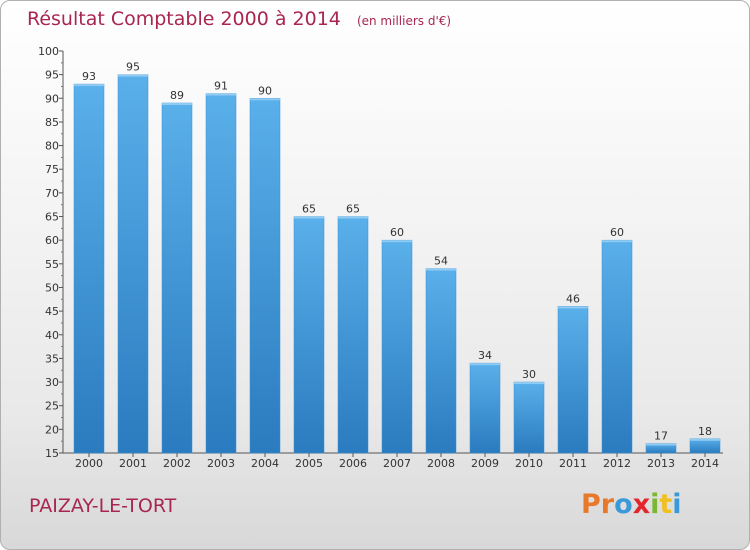 The image size is (750, 550). Describe the element at coordinates (177, 95) in the screenshot. I see `bar-value-label: 89` at that location.